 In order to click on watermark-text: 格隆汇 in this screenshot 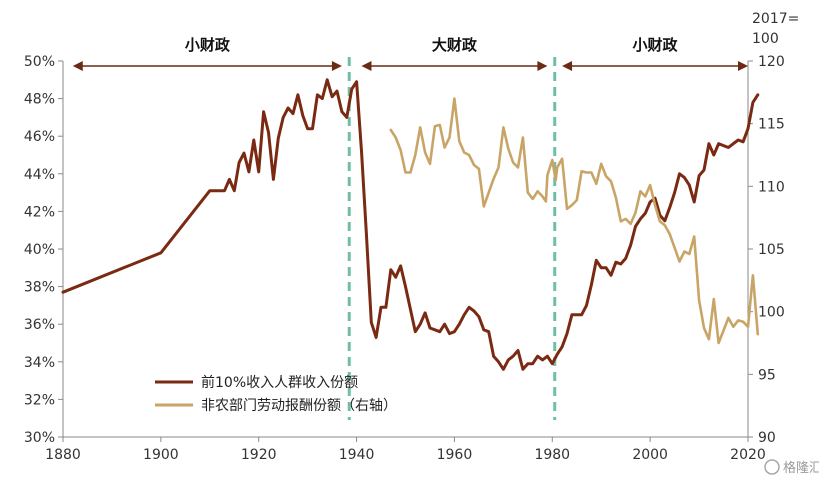, I will do `click(801, 468)`.